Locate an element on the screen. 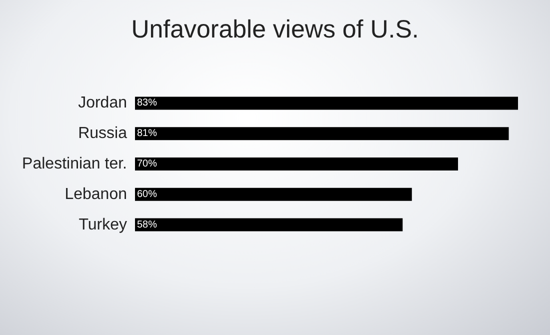 The width and height of the screenshot is (550, 335). data-label: 83% is located at coordinates (147, 103).